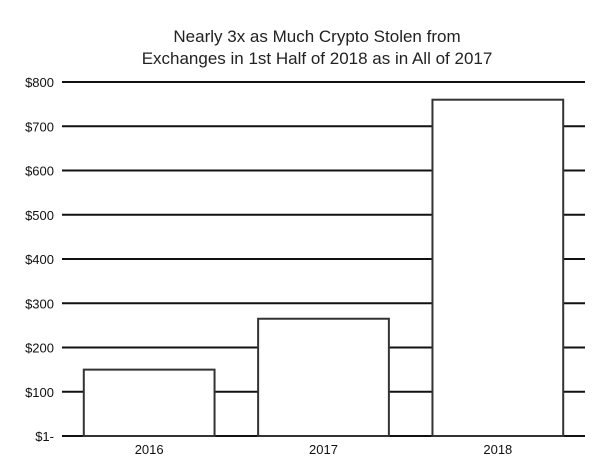 The width and height of the screenshot is (600, 461). I want to click on x-tick-label: 2017, so click(323, 449).